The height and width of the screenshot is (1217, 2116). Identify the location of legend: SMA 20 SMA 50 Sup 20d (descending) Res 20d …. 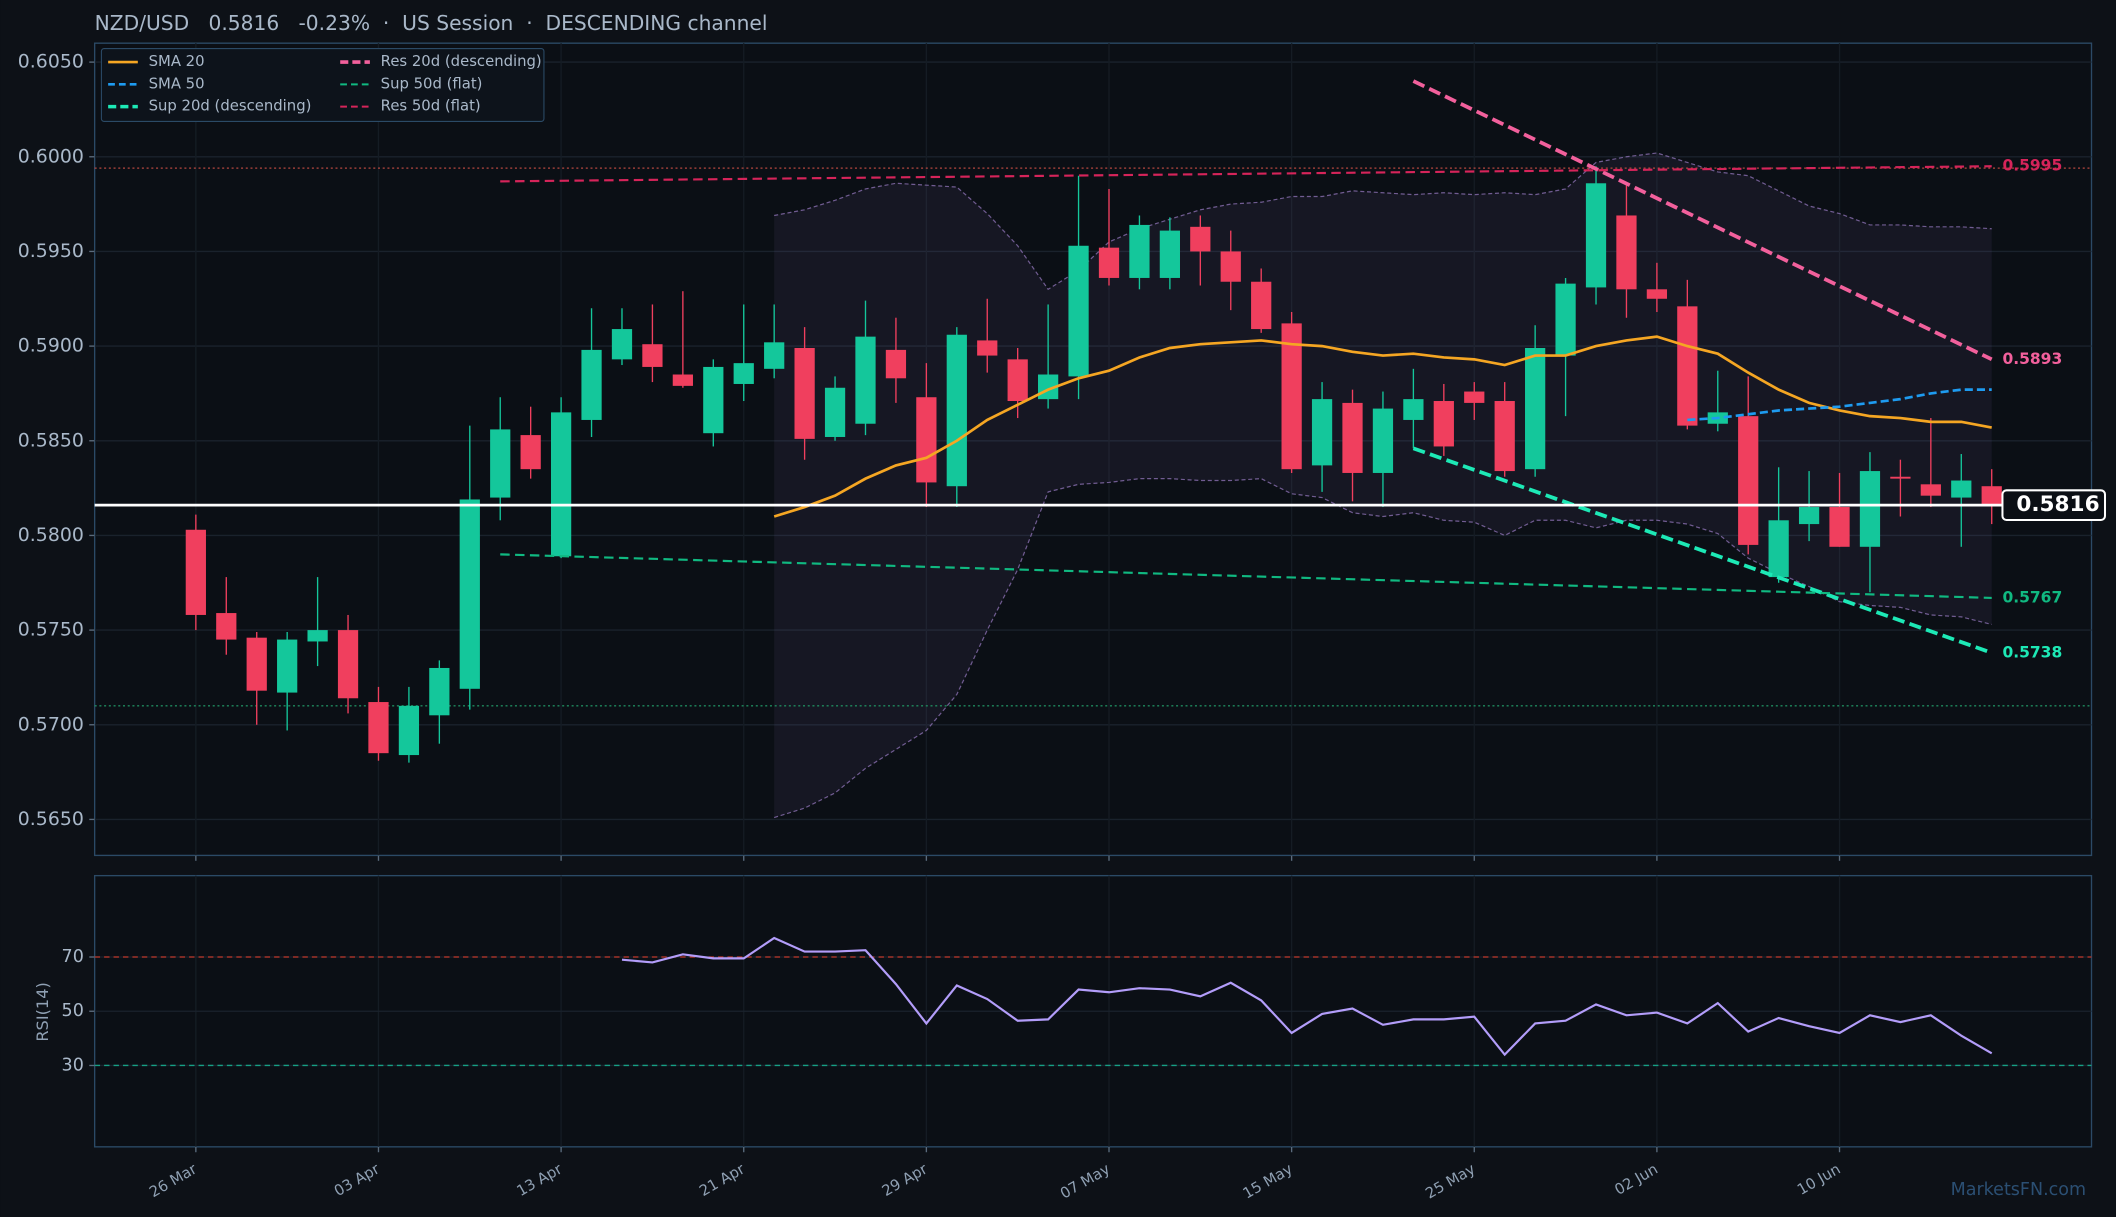
(322, 85).